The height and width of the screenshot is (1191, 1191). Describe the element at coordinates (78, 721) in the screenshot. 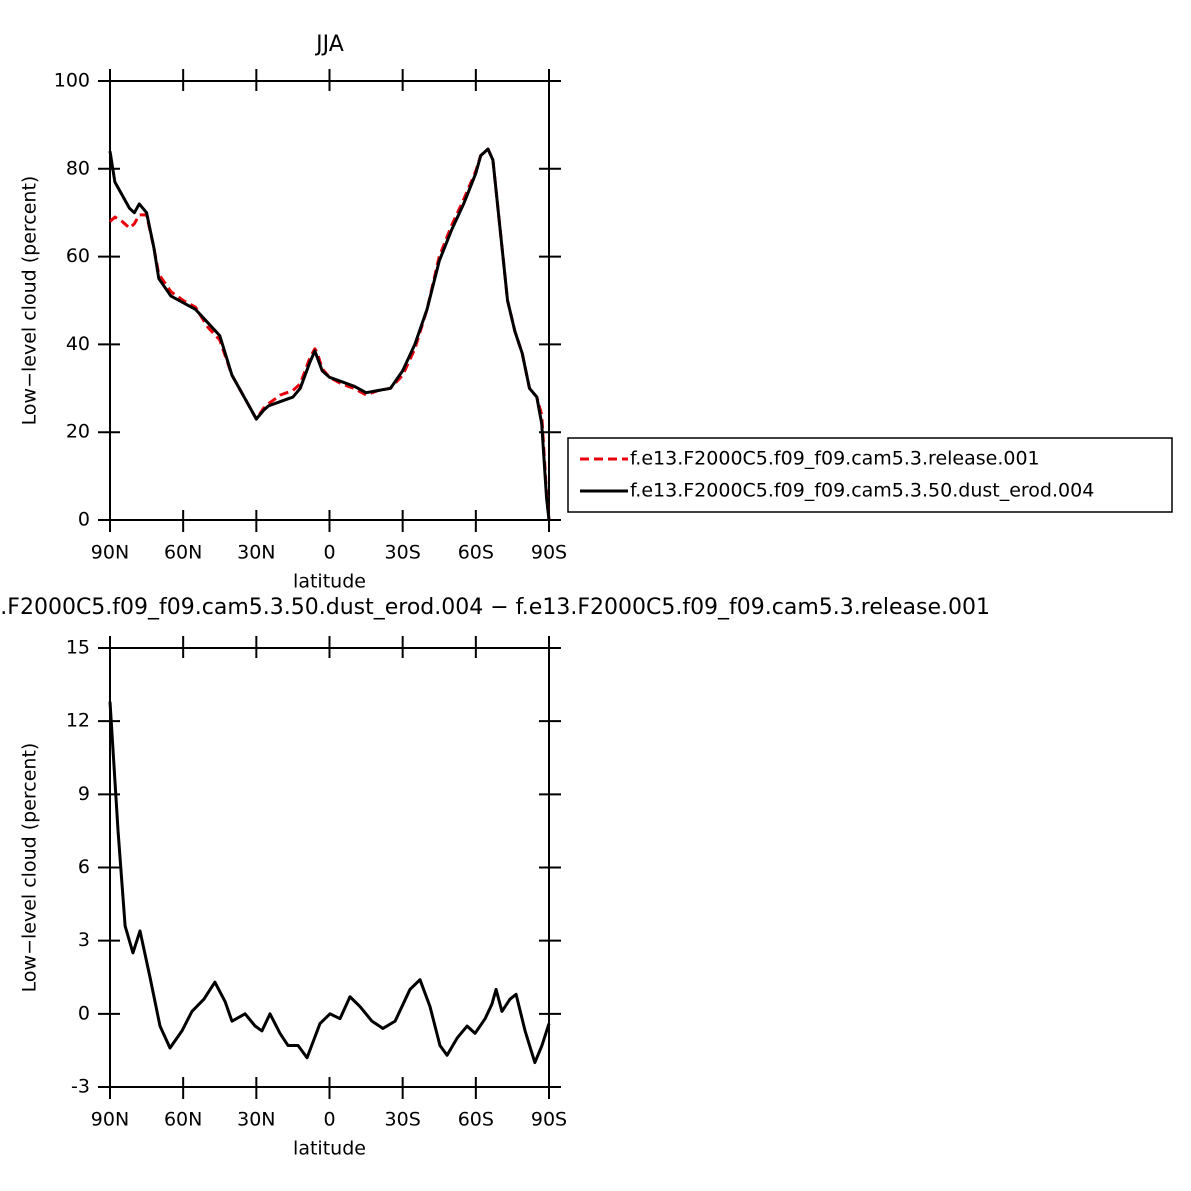

I see `y-tick-label: 12` at that location.